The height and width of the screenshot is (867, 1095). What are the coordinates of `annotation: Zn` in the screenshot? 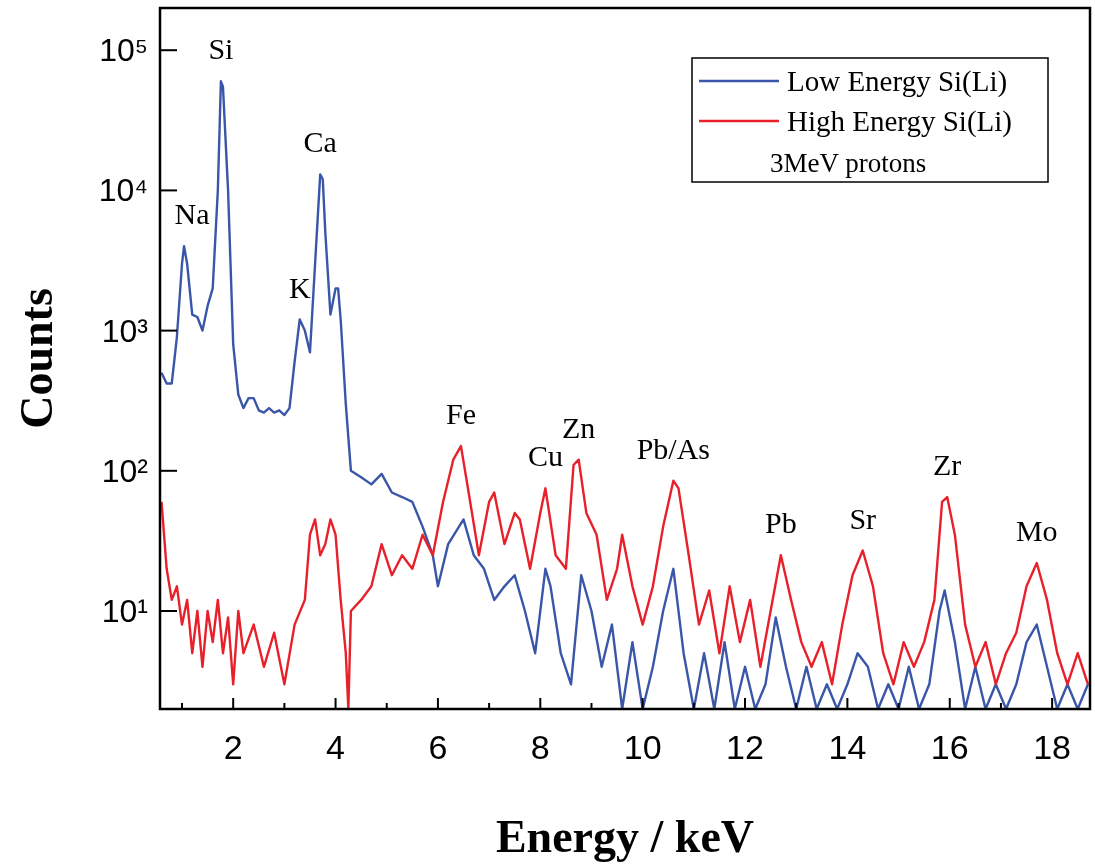 It's located at (579, 427).